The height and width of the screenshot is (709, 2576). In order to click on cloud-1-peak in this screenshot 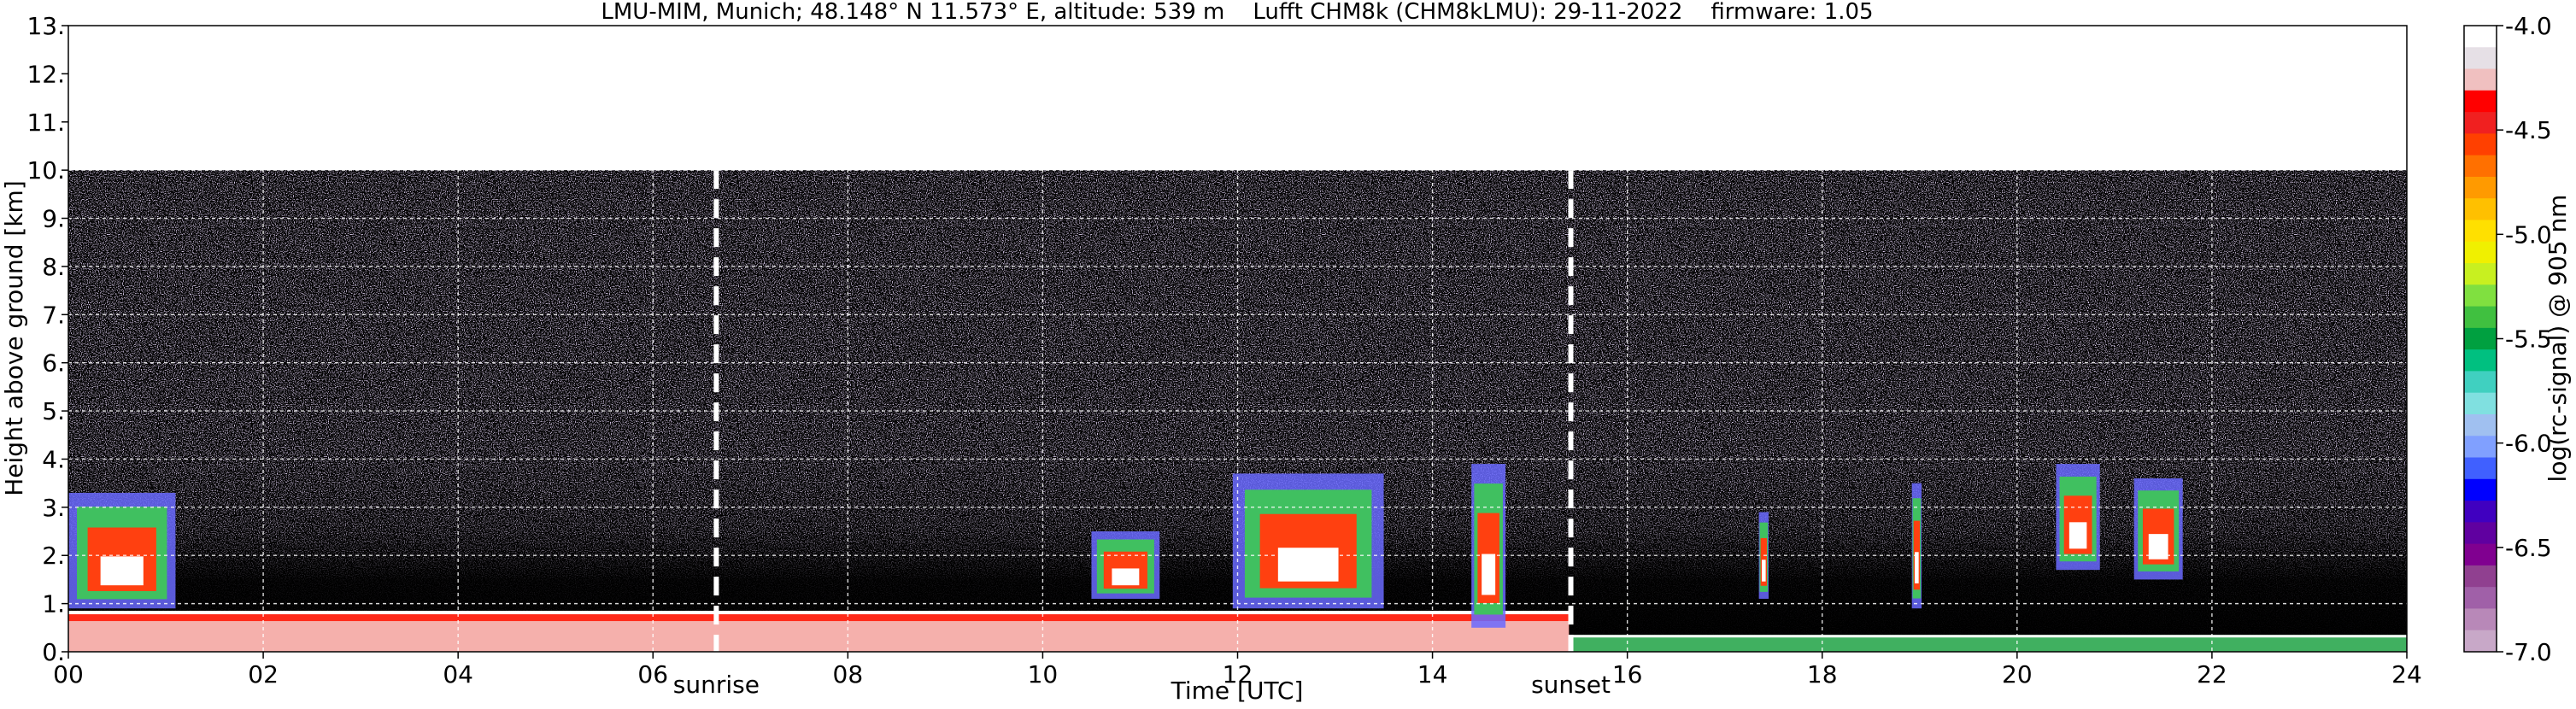, I will do `click(1308, 565)`.